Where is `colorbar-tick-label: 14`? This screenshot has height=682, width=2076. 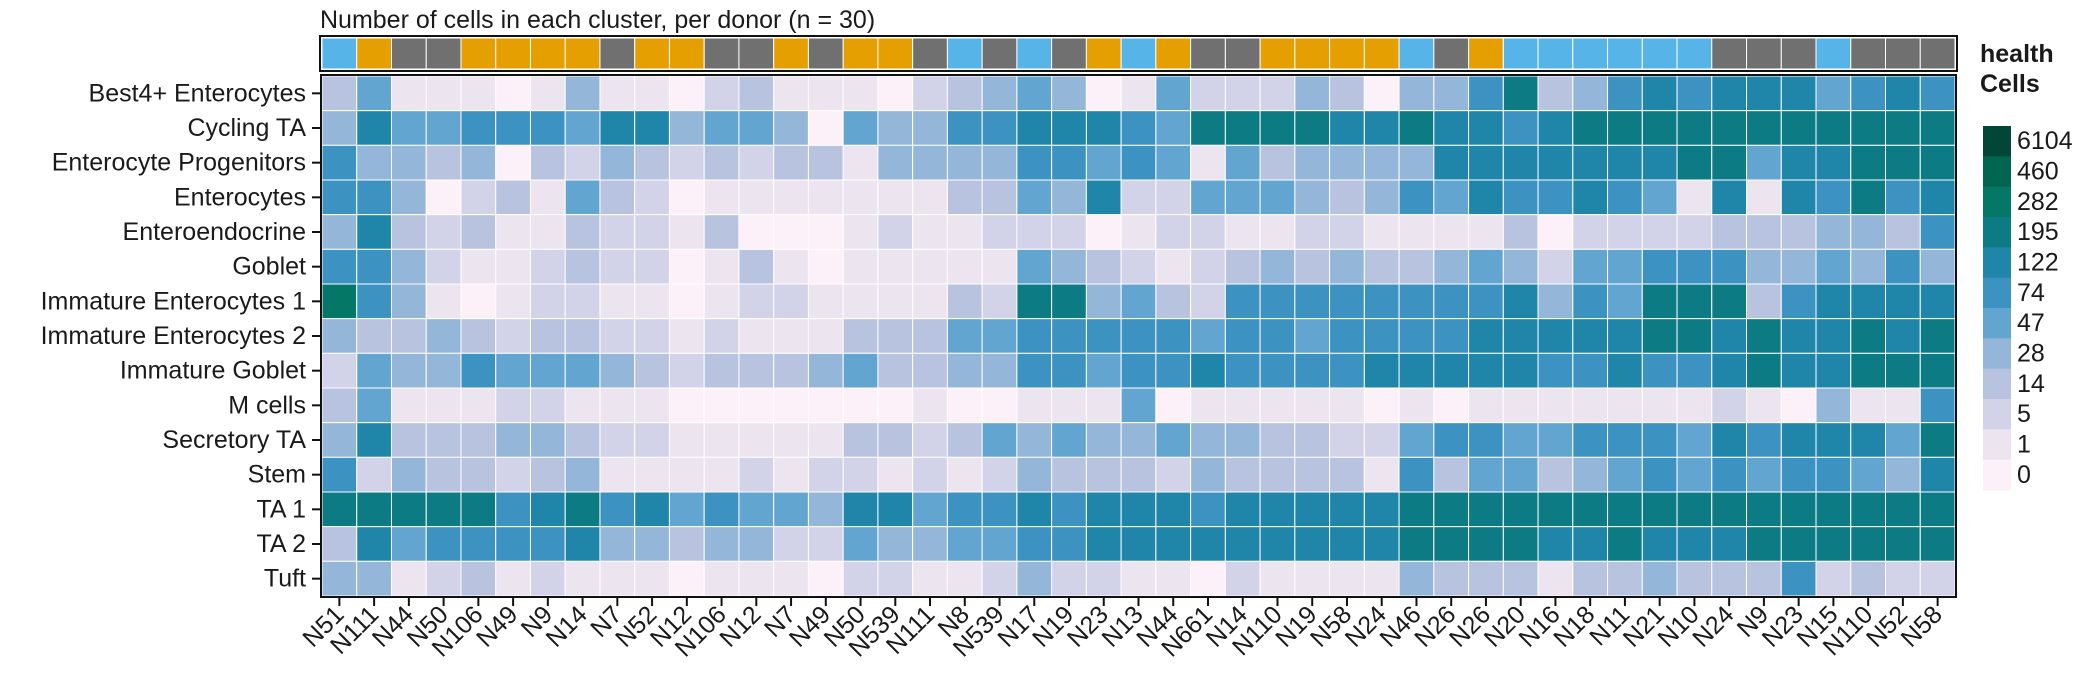 colorbar-tick-label: 14 is located at coordinates (2031, 384).